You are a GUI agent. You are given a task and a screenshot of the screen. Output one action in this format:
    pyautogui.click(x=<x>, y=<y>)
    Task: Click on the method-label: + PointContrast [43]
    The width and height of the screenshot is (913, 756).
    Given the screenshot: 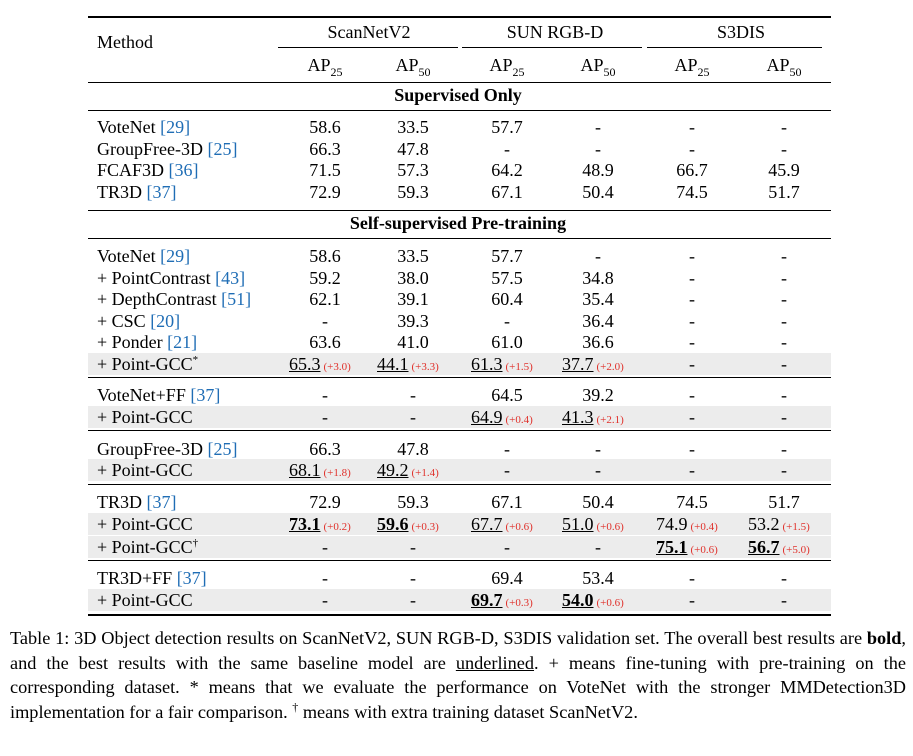 What is the action you would take?
    pyautogui.click(x=171, y=278)
    